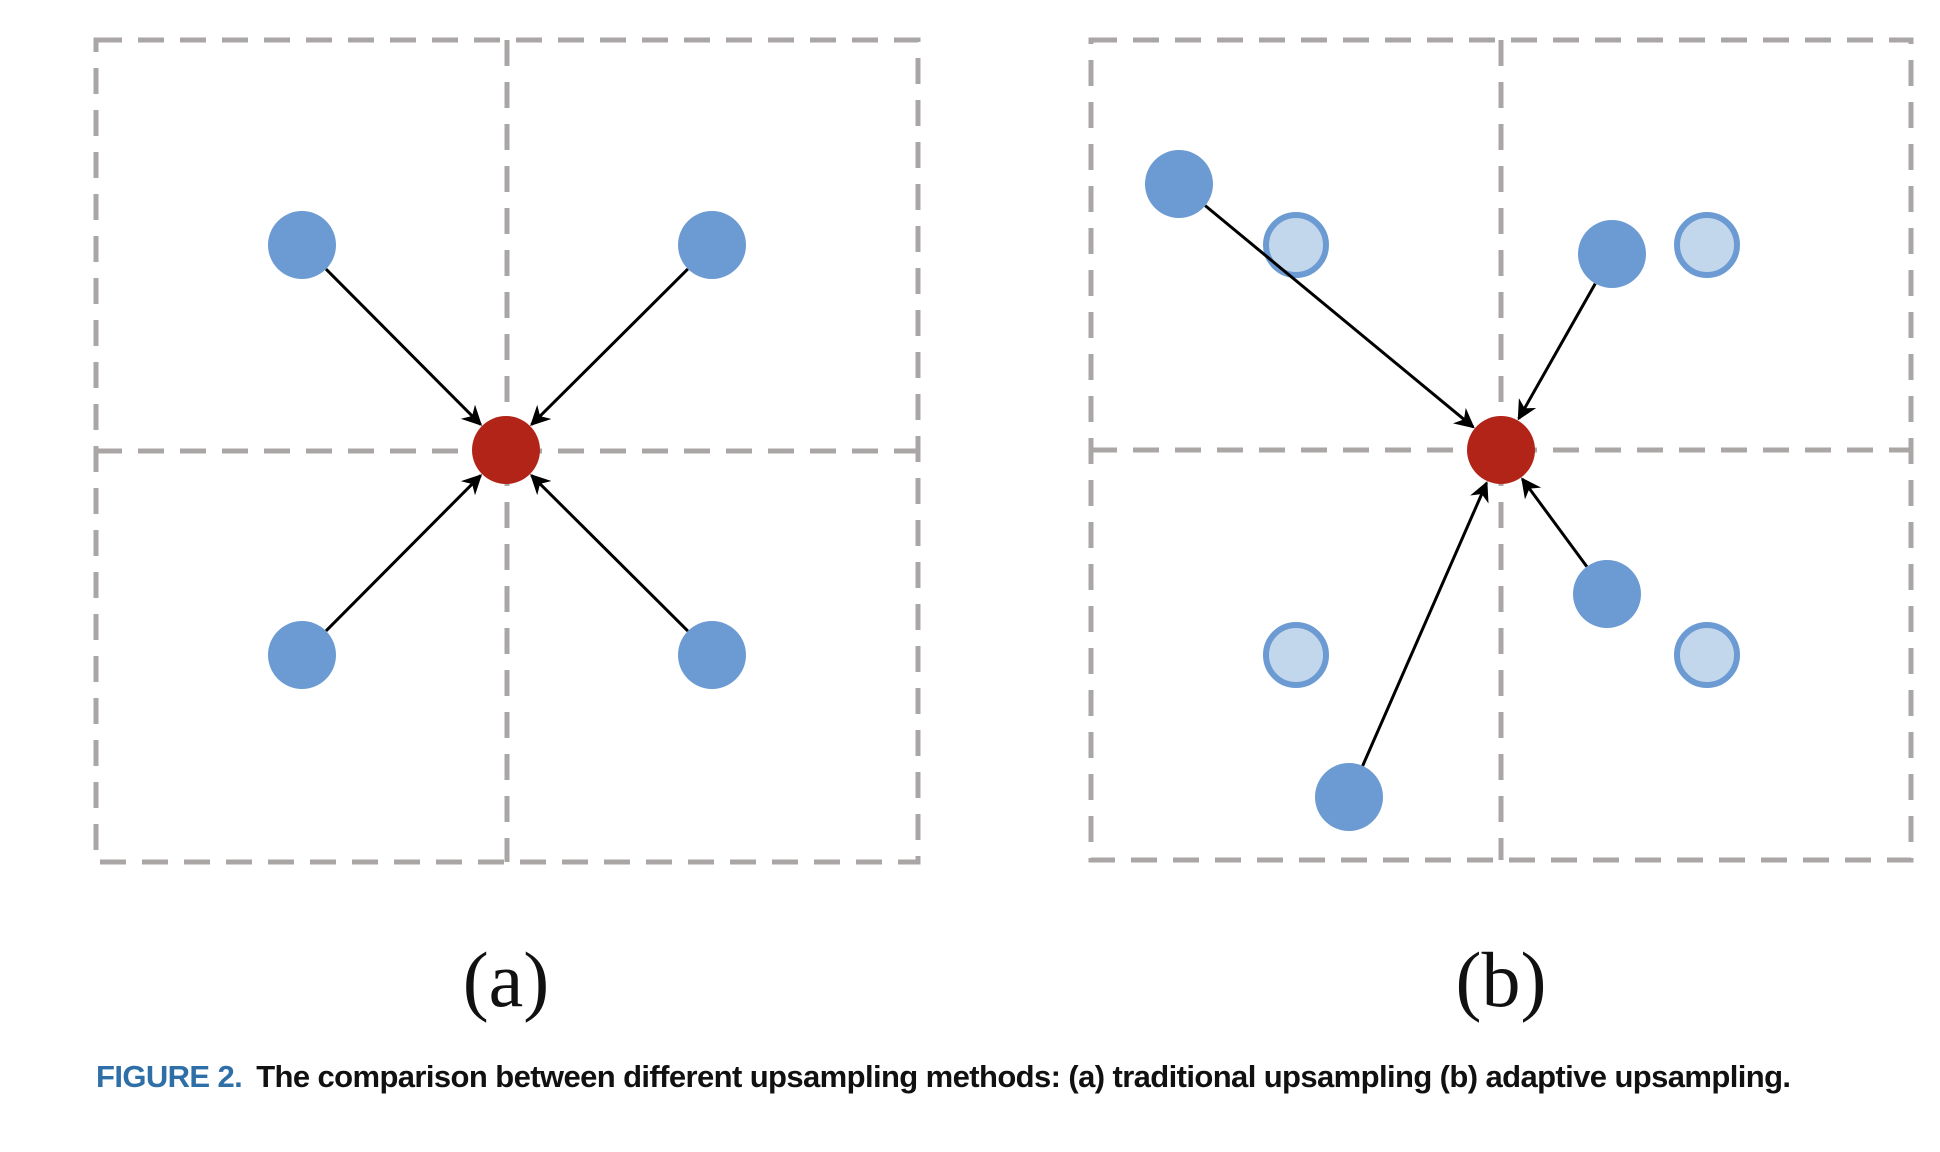 This screenshot has width=1940, height=1152. I want to click on panel-b-label: (b), so click(1501, 979).